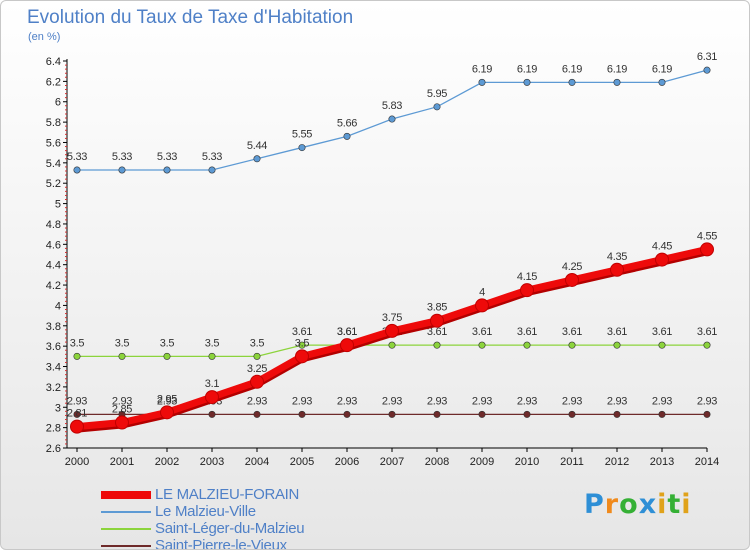 Image resolution: width=750 pixels, height=550 pixels. Describe the element at coordinates (221, 543) in the screenshot. I see `legend-label: Saint-Pierre-le-Vieux` at that location.